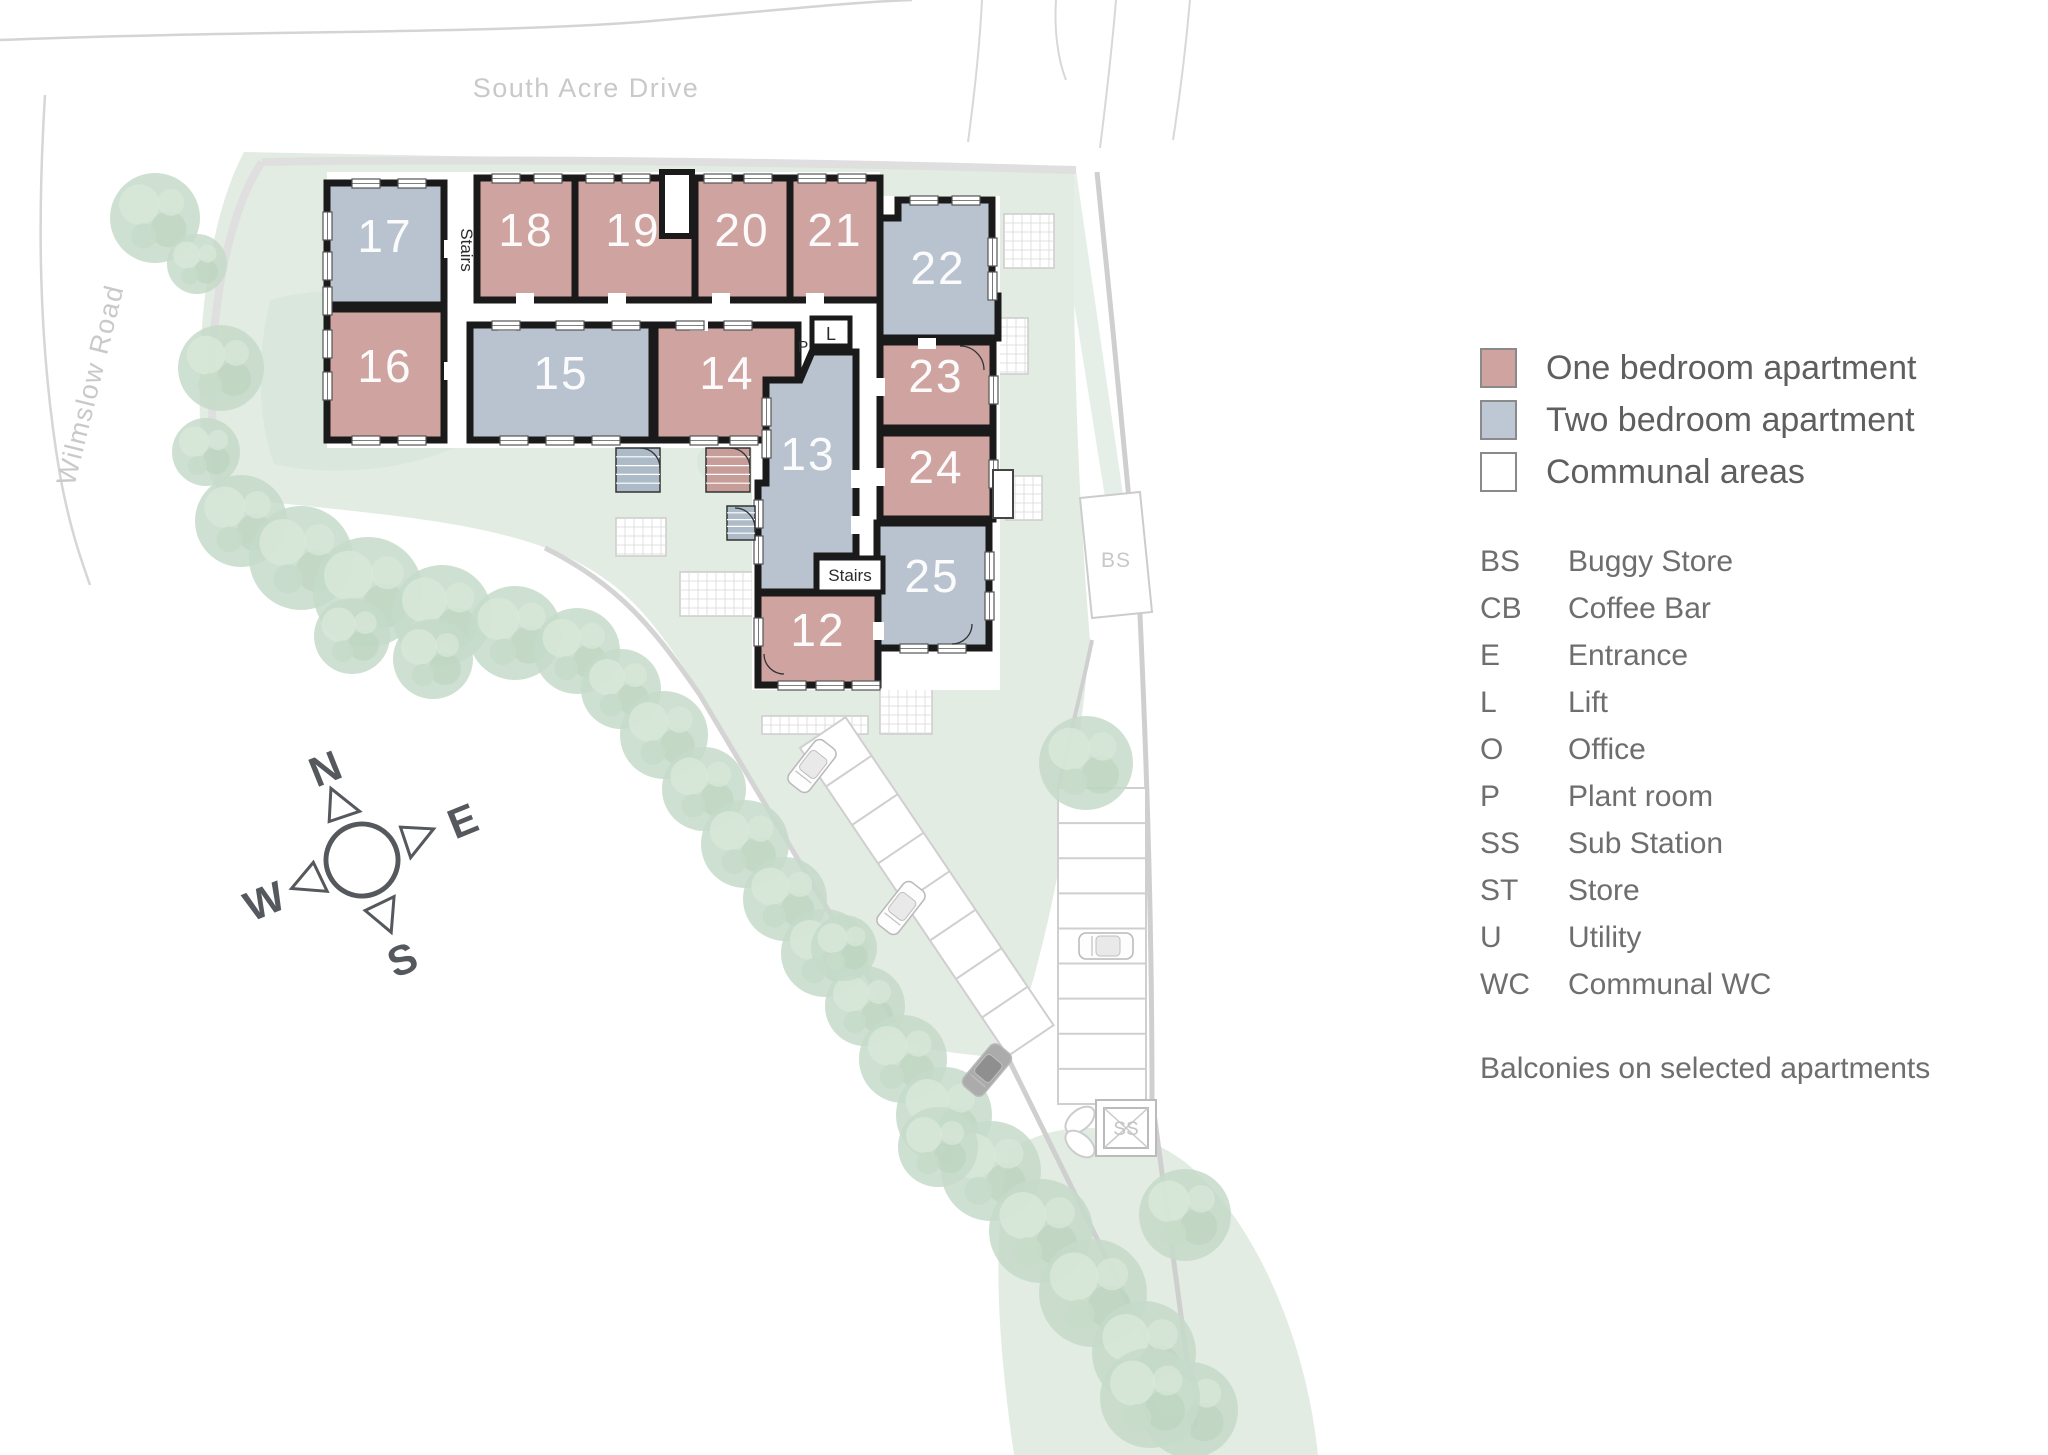 The height and width of the screenshot is (1455, 2048). I want to click on abbr-code: WC, so click(1505, 984).